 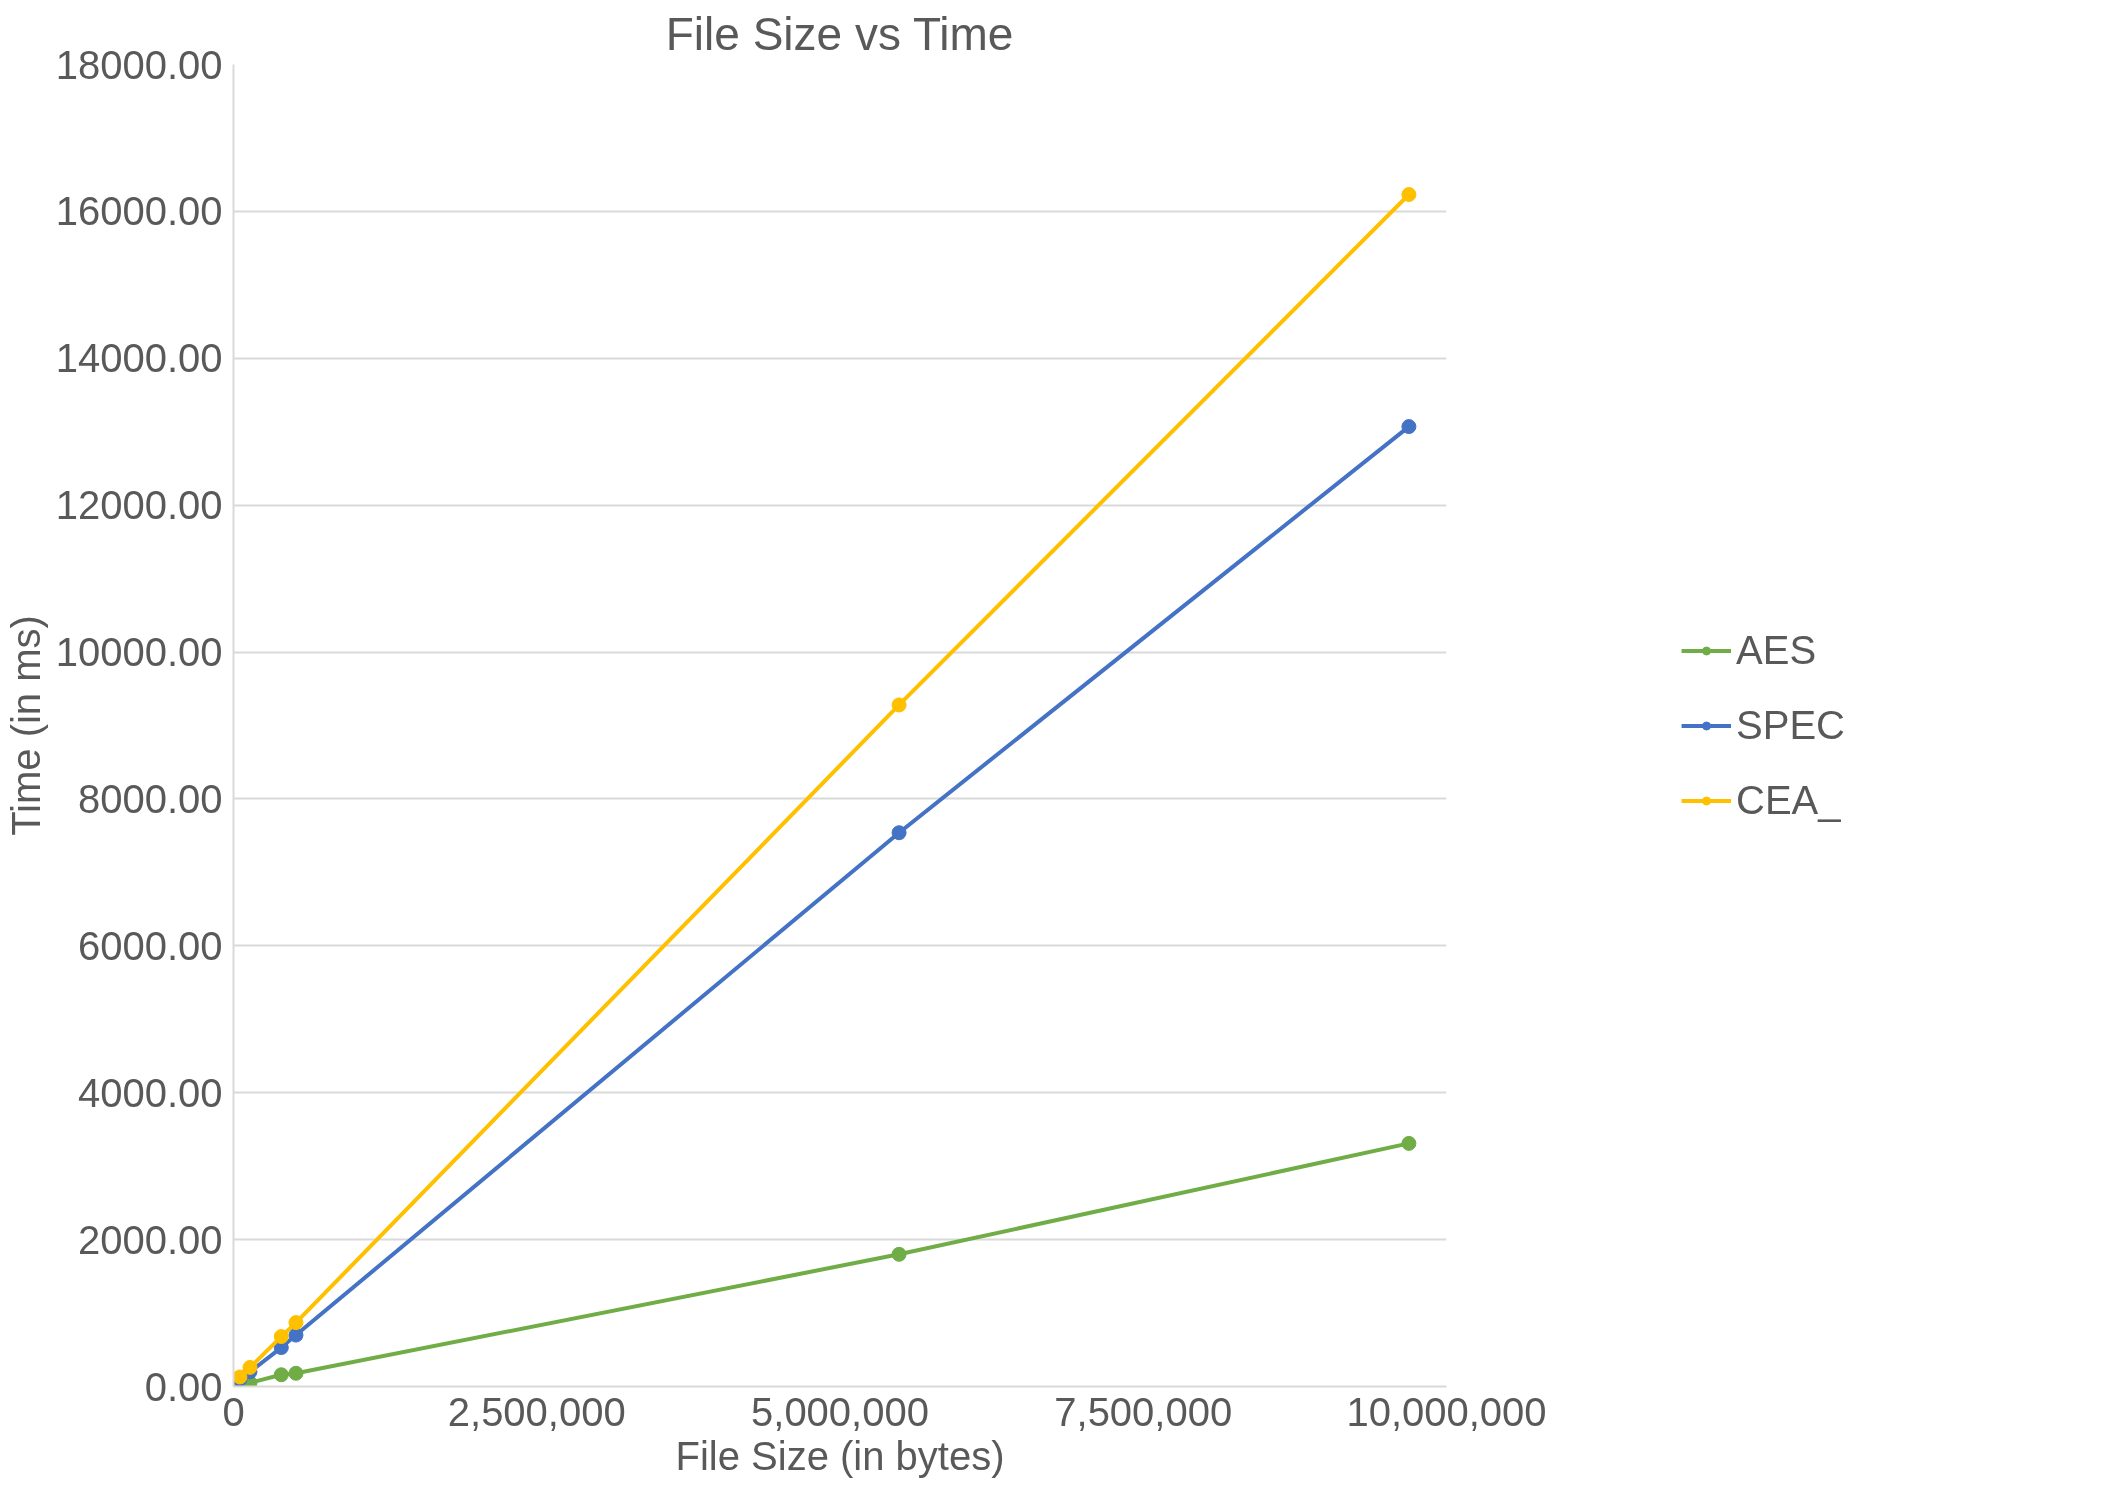 I want to click on y-tick-label: 0.00, so click(x=183, y=1386).